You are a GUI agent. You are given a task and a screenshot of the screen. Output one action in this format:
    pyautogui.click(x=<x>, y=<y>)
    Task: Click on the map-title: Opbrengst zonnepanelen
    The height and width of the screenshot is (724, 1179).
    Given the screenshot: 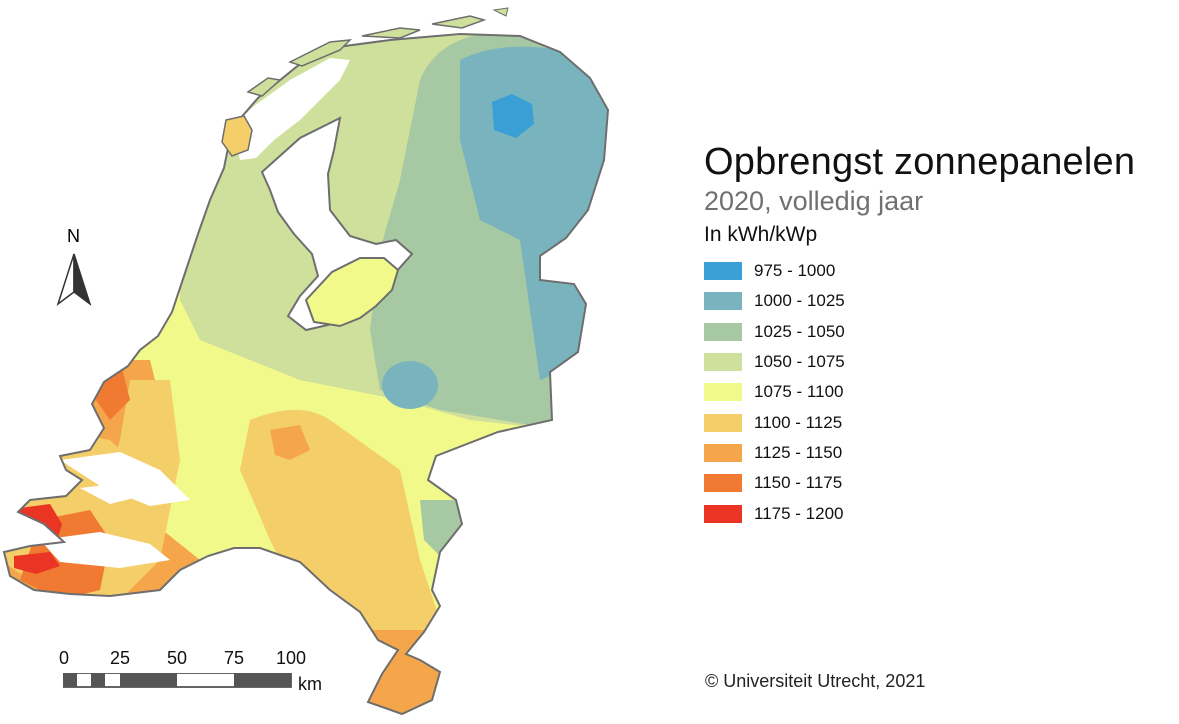 What is the action you would take?
    pyautogui.click(x=920, y=162)
    